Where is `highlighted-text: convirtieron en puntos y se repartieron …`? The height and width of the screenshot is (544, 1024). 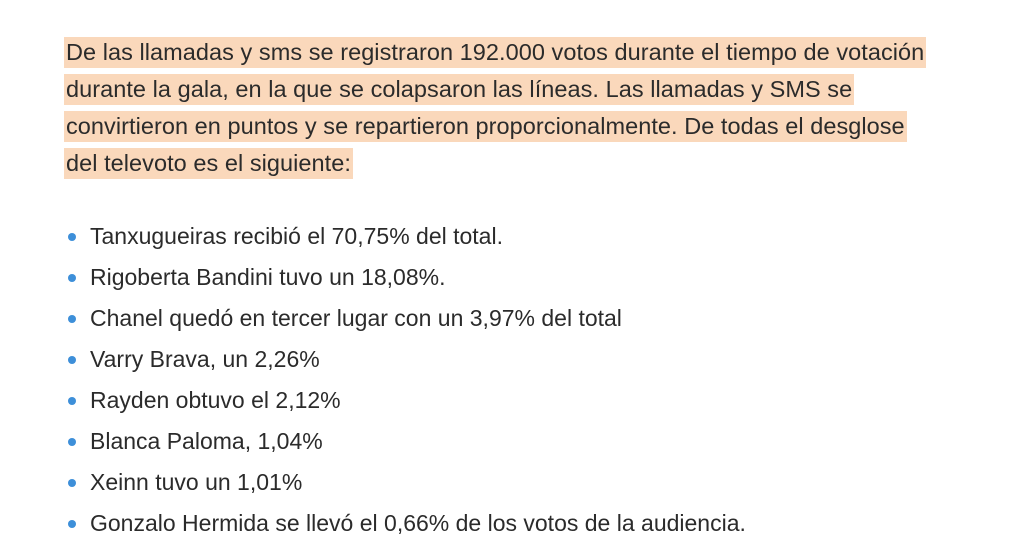 highlighted-text: convirtieron en puntos y se repartieron … is located at coordinates (485, 126).